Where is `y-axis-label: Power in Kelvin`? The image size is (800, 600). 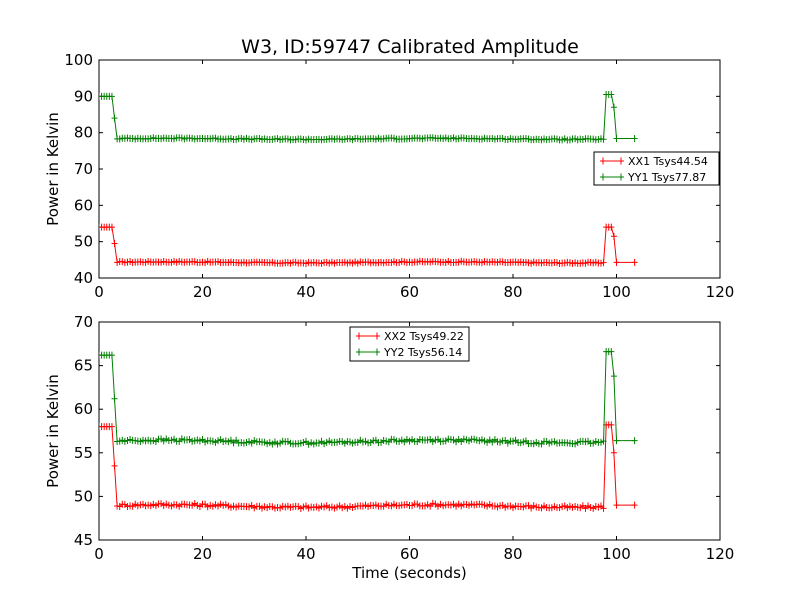 y-axis-label: Power in Kelvin is located at coordinates (53, 431).